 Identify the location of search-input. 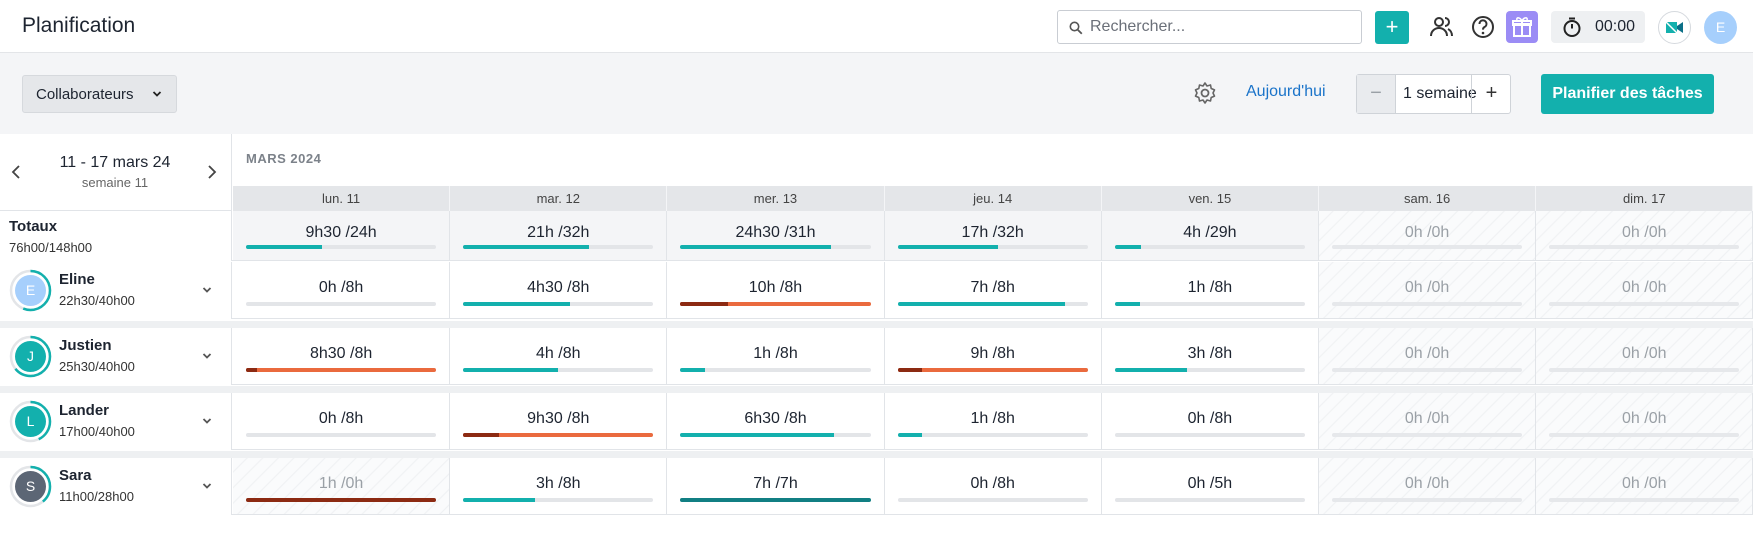
(1222, 27).